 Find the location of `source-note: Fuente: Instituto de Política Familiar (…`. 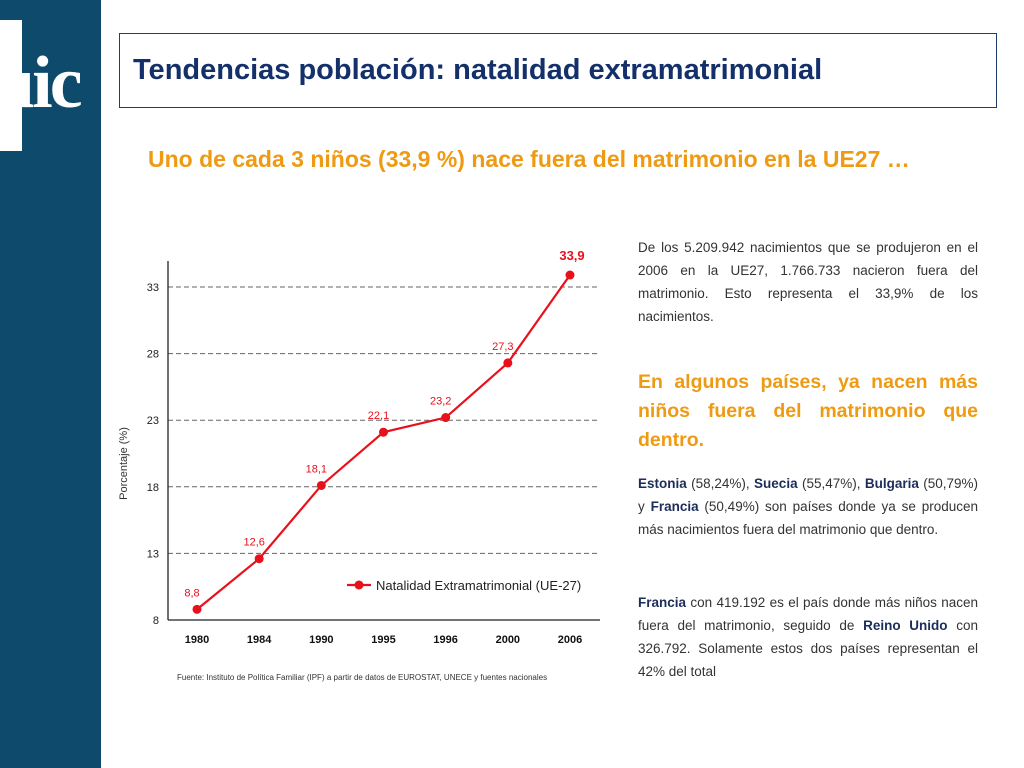

source-note: Fuente: Instituto de Política Familiar (… is located at coordinates (362, 677).